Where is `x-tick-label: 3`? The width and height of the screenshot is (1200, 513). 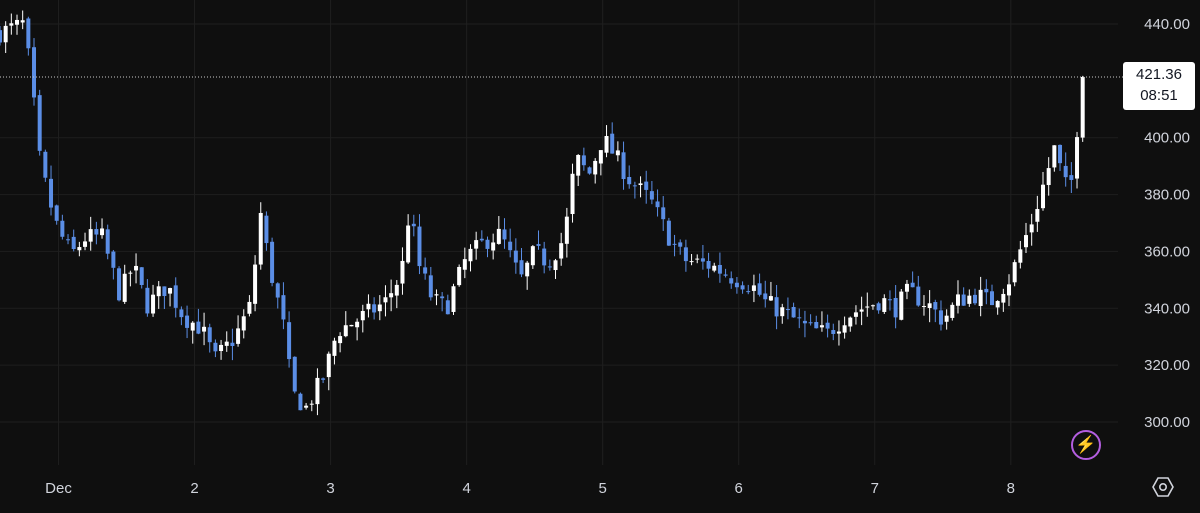 x-tick-label: 3 is located at coordinates (330, 488).